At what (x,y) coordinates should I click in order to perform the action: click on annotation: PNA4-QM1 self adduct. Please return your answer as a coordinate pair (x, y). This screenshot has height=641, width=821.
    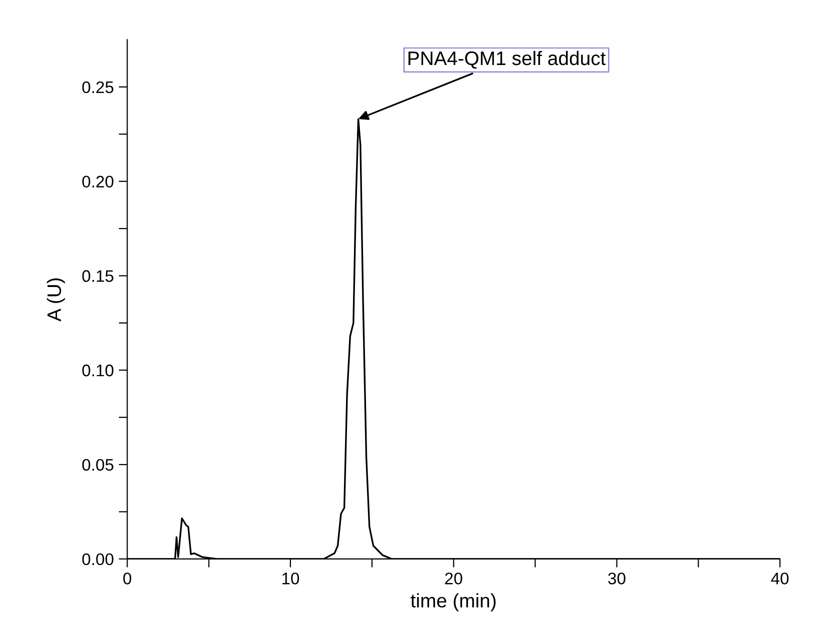
    Looking at the image, I should click on (507, 59).